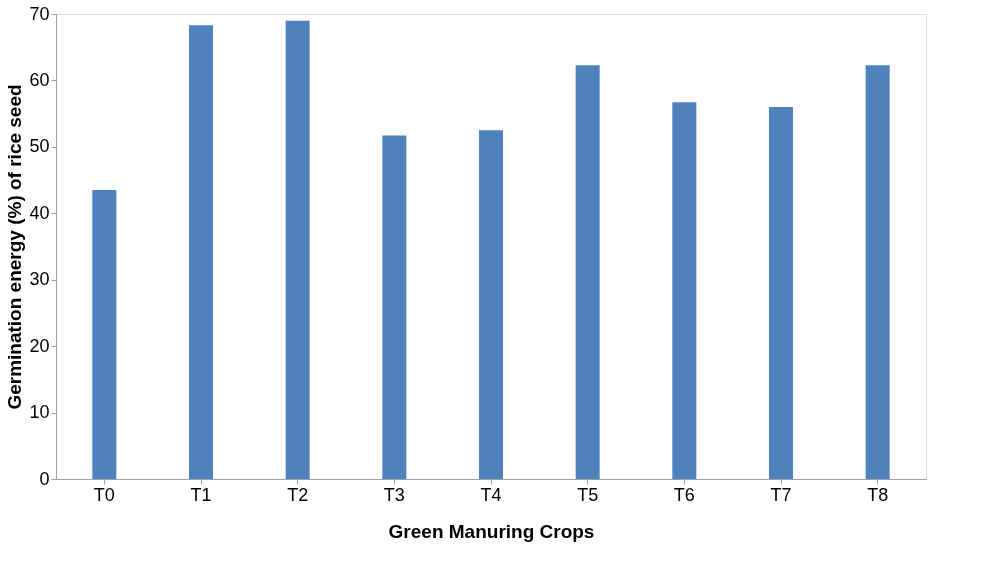 Image resolution: width=1003 pixels, height=582 pixels. Describe the element at coordinates (878, 494) in the screenshot. I see `x-tick-label: T8` at that location.